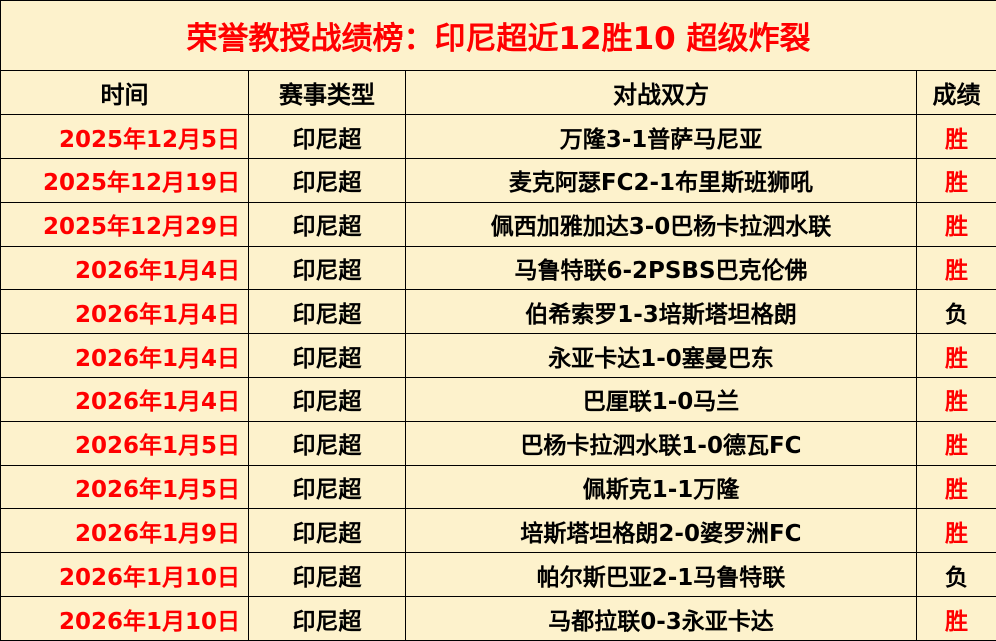  I want to click on date-cell: 2026年1月9日, so click(124, 531).